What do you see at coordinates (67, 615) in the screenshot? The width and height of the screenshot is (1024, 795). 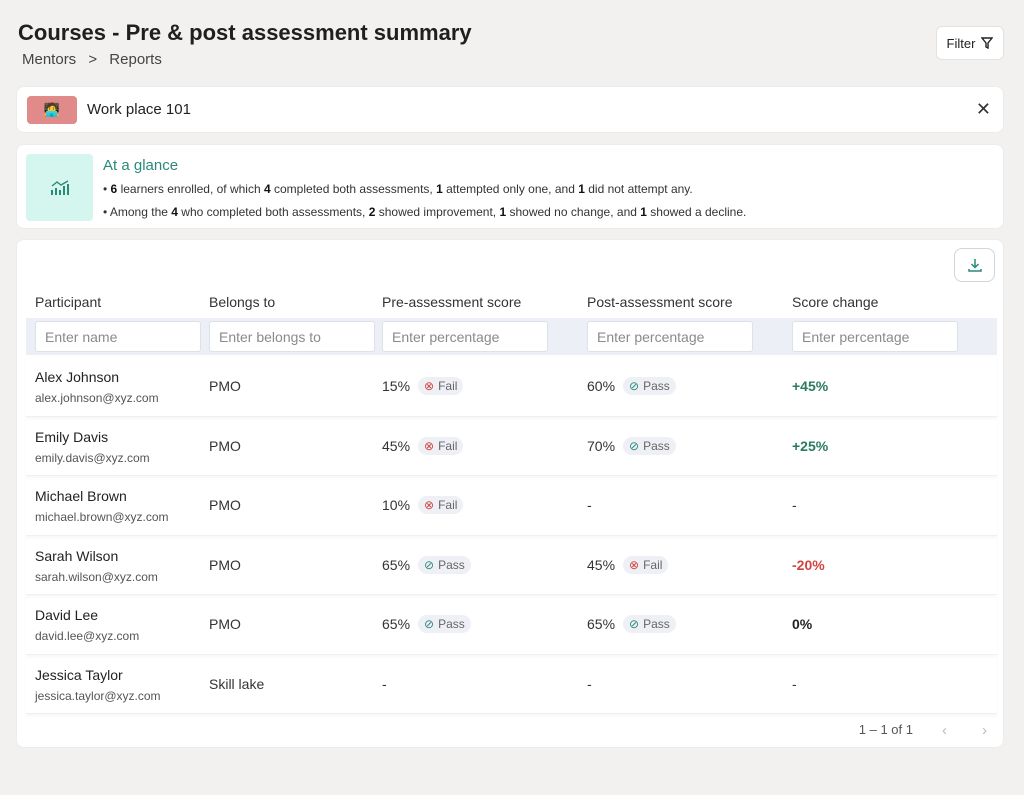 I see `participant-name: David Lee` at bounding box center [67, 615].